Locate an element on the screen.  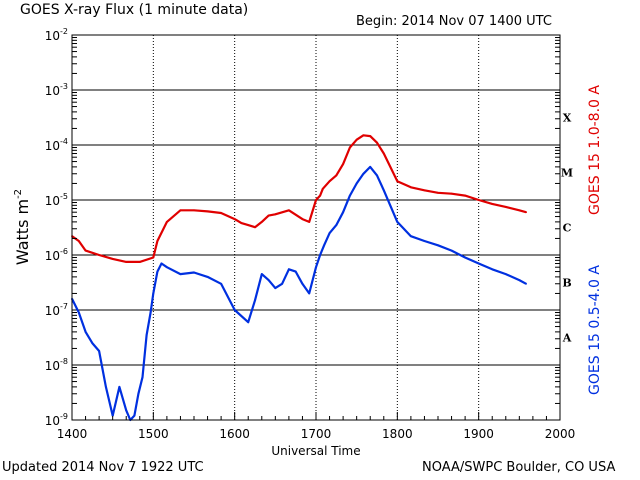
x-tick-label: 1400 is located at coordinates (72, 434).